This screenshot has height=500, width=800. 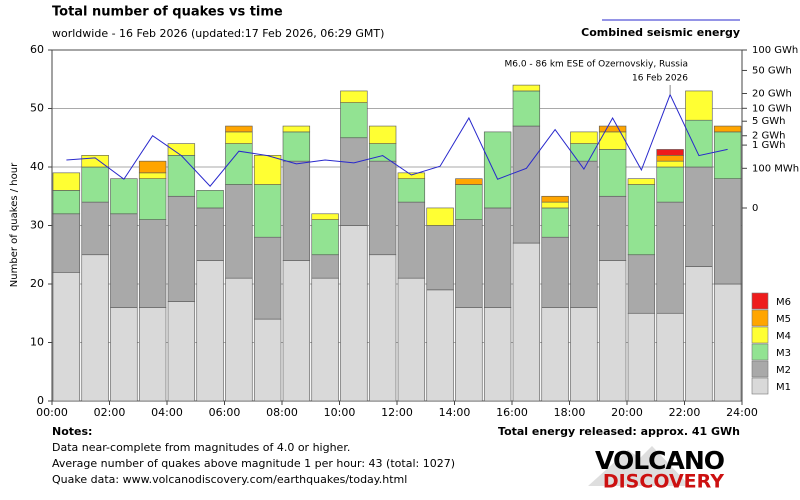 I want to click on logo-top: VOLCANO, so click(x=659, y=460).